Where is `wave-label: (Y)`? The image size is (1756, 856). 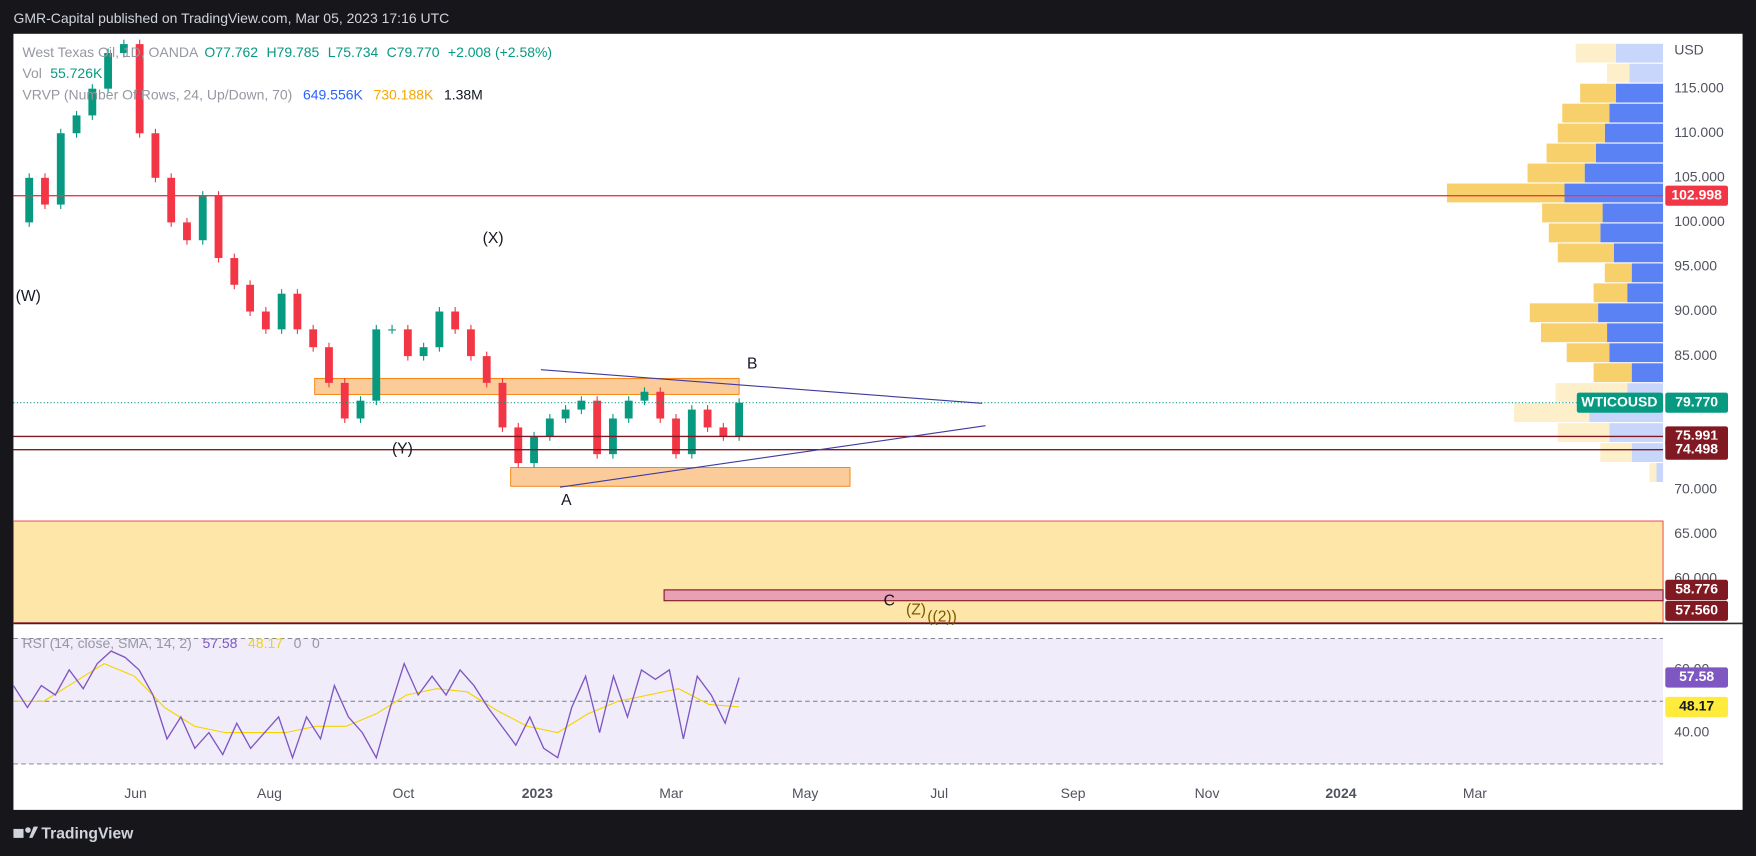
wave-label: (Y) is located at coordinates (402, 448).